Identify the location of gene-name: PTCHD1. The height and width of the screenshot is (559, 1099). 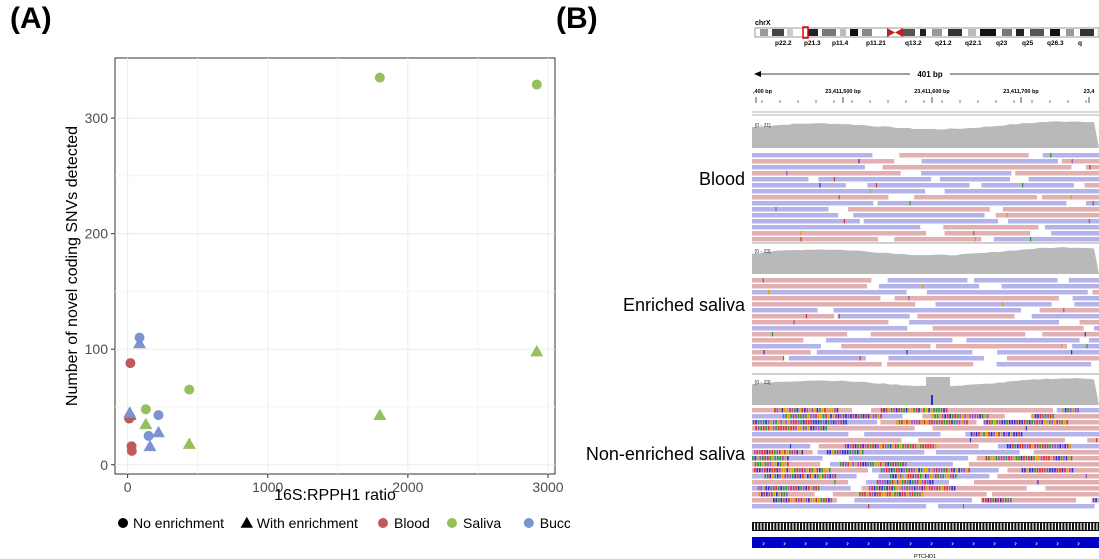
(925, 556).